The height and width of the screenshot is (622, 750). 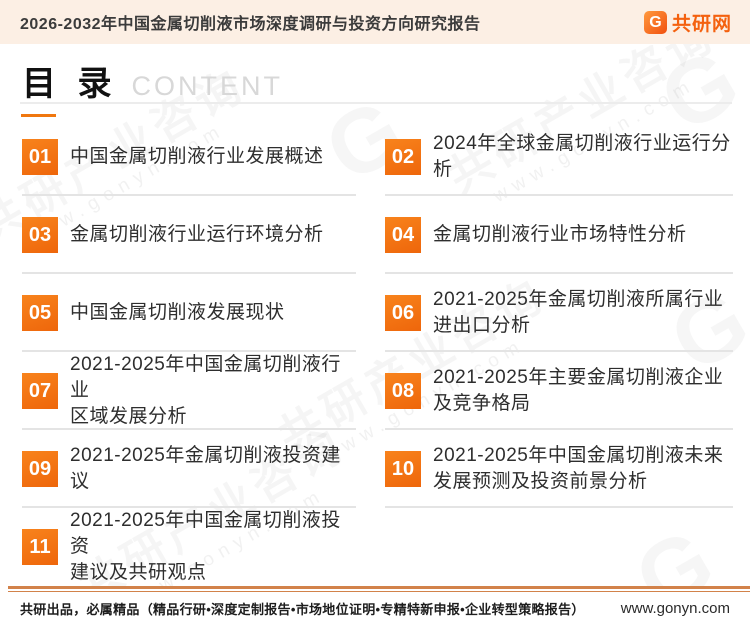 I want to click on gonyn-logo: G 共研网, so click(x=687, y=22).